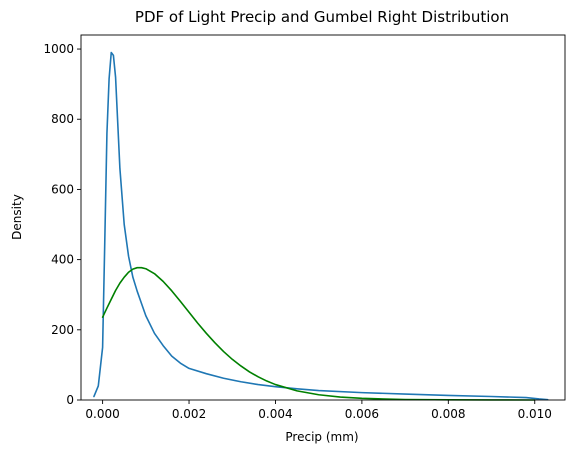  Describe the element at coordinates (448, 414) in the screenshot. I see `x-tick-label: 0.008` at that location.